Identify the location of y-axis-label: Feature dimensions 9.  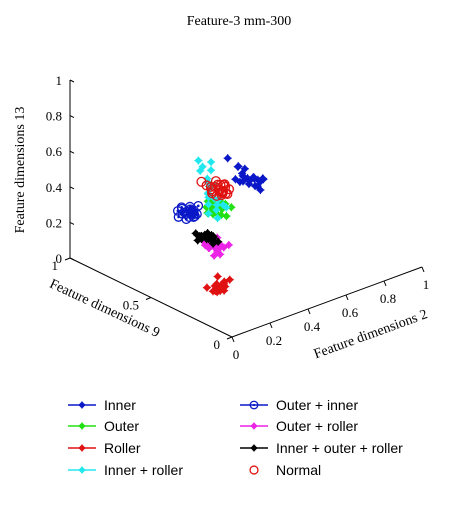
(104, 309).